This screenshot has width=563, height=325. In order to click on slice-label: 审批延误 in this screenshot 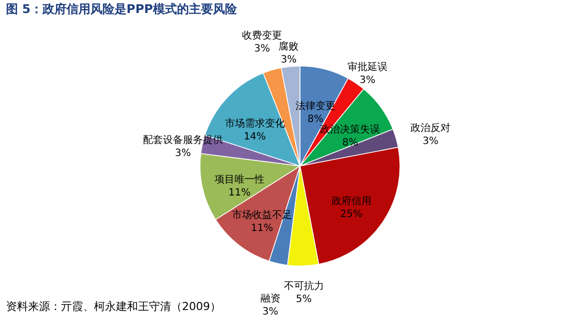, I will do `click(367, 66)`.